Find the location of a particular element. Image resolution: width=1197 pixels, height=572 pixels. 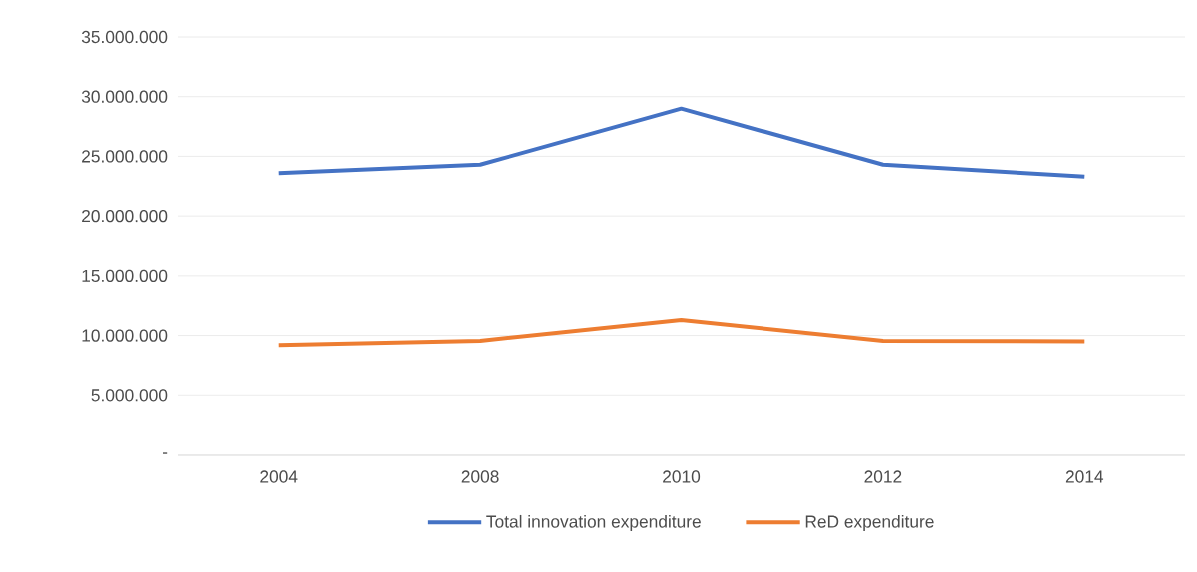

x-tick-label: 2004 is located at coordinates (279, 476).